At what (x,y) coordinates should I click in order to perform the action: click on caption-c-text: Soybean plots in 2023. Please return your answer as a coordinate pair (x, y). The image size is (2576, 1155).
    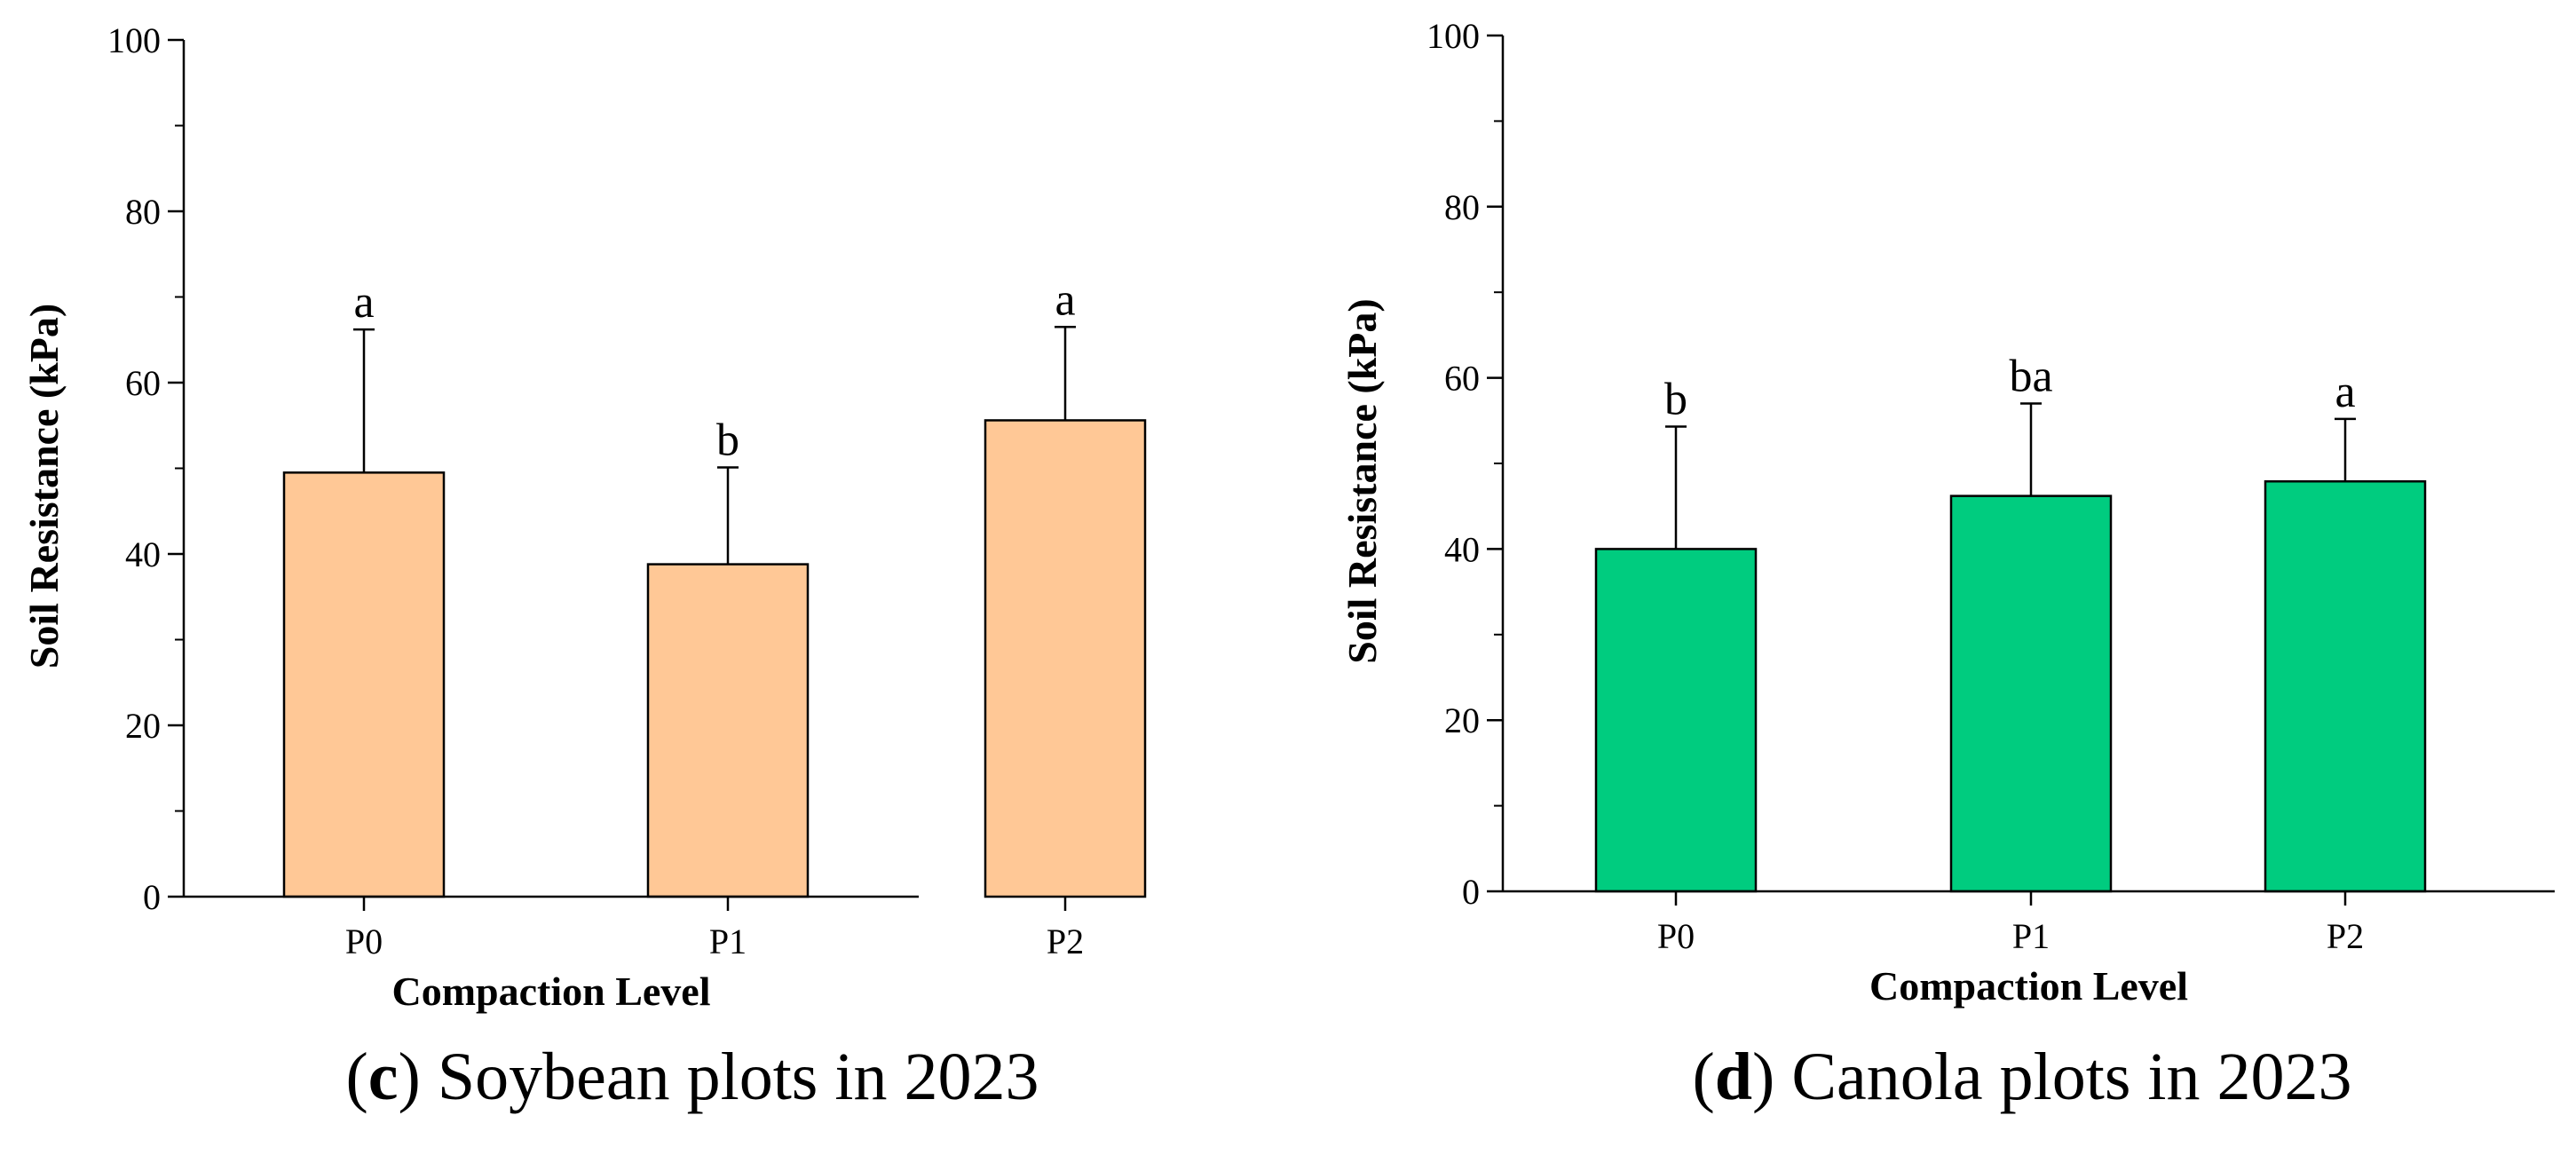
    Looking at the image, I should click on (738, 1077).